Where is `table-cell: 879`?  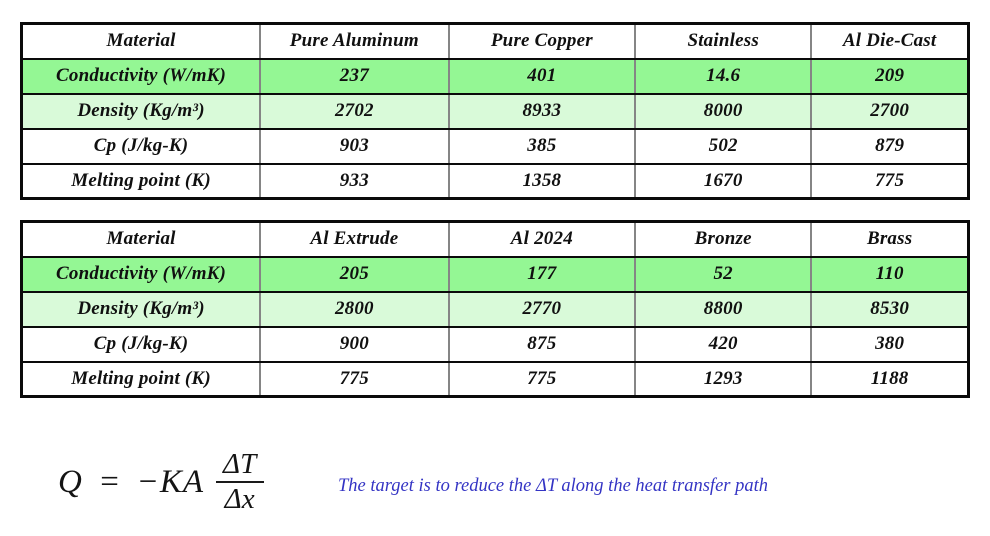
table-cell: 879 is located at coordinates (890, 146).